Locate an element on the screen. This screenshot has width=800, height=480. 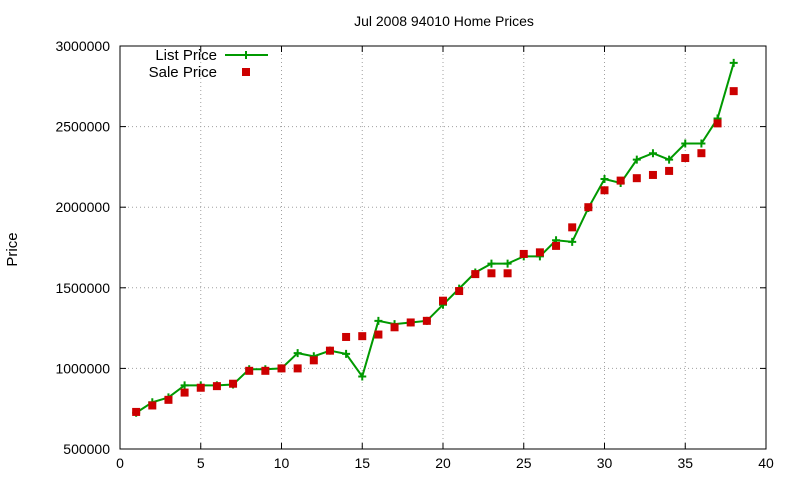
x-tick-label: 30 is located at coordinates (605, 463).